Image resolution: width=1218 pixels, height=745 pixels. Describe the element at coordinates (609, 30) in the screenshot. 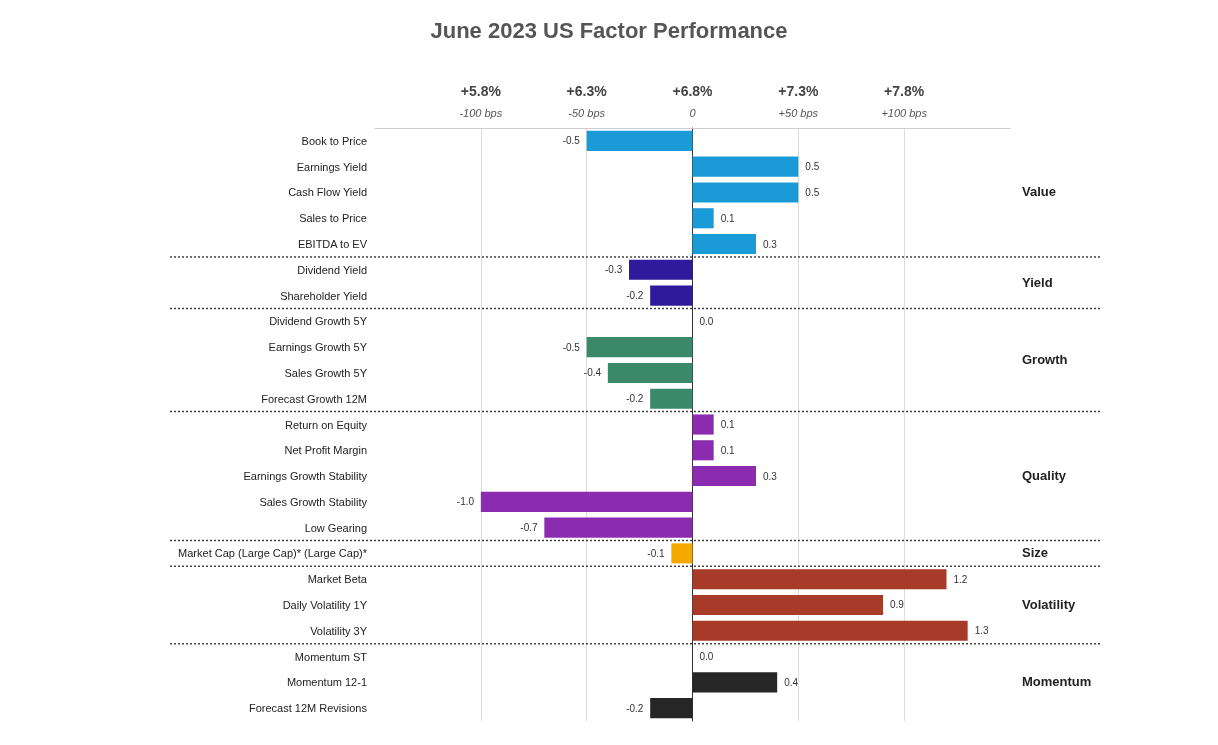

I see `chart-title: June 2023 US Factor Performance` at that location.